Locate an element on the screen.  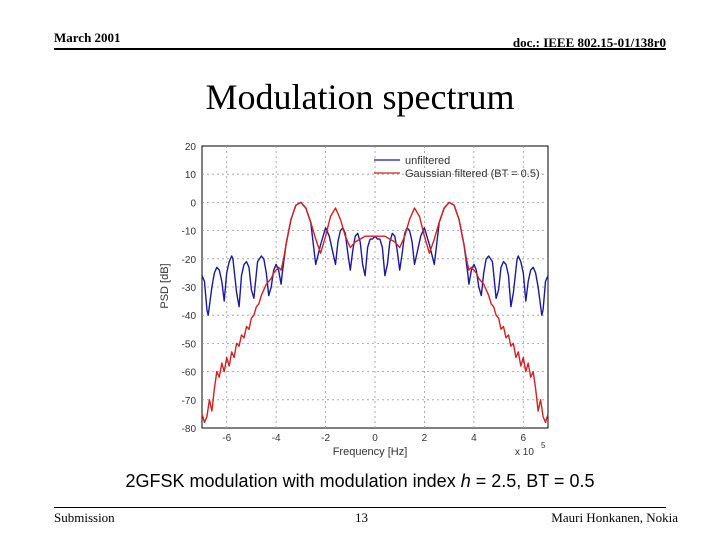
footer-author: Mauri Honkanen, Nokia is located at coordinates (614, 517).